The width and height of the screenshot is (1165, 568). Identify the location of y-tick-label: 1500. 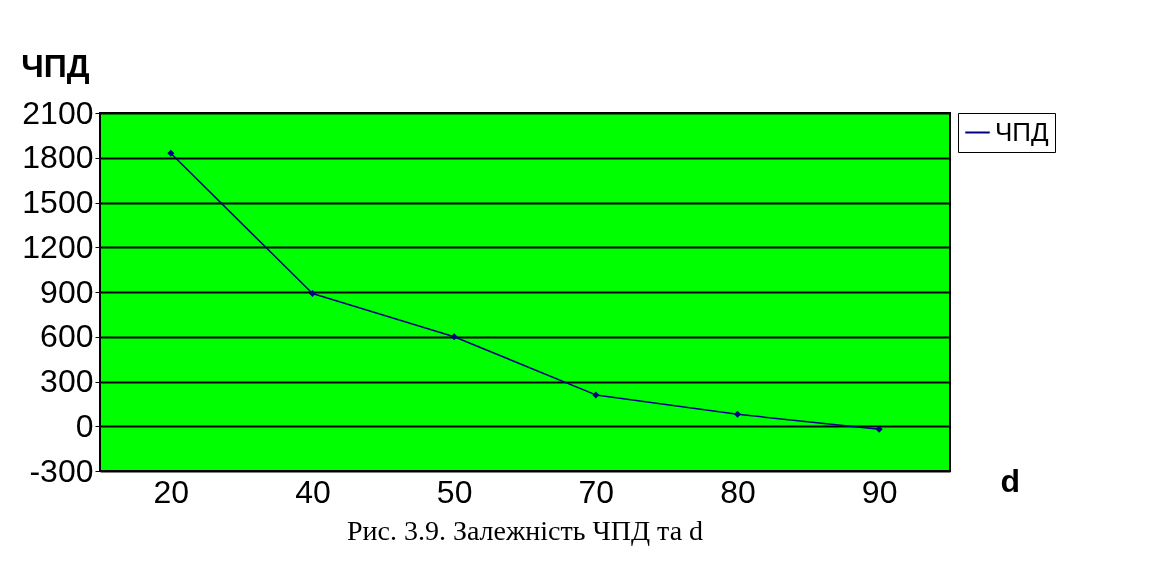
(58, 202).